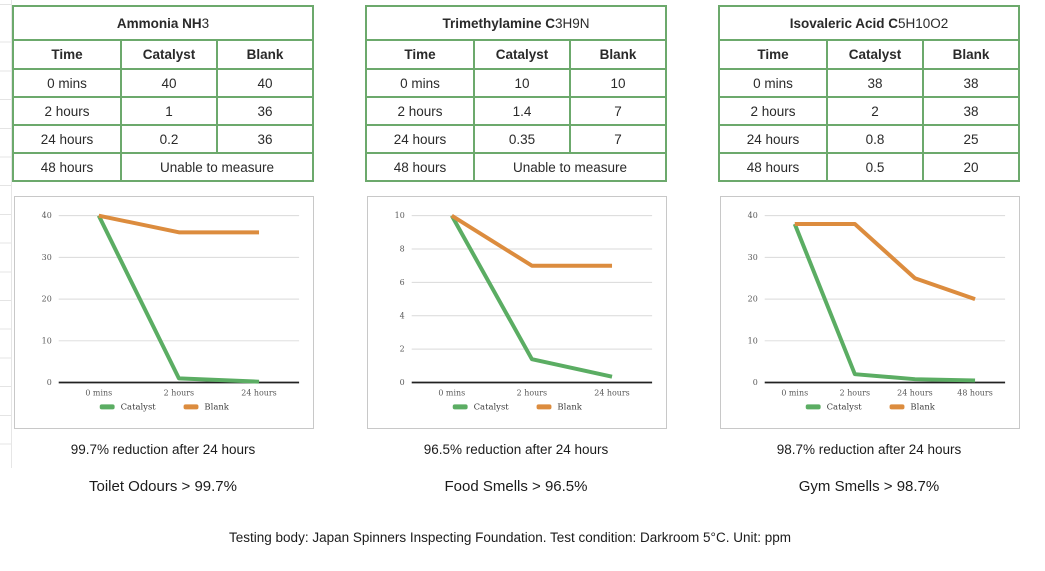  I want to click on title-formula-suffix: 3H9N, so click(572, 23).